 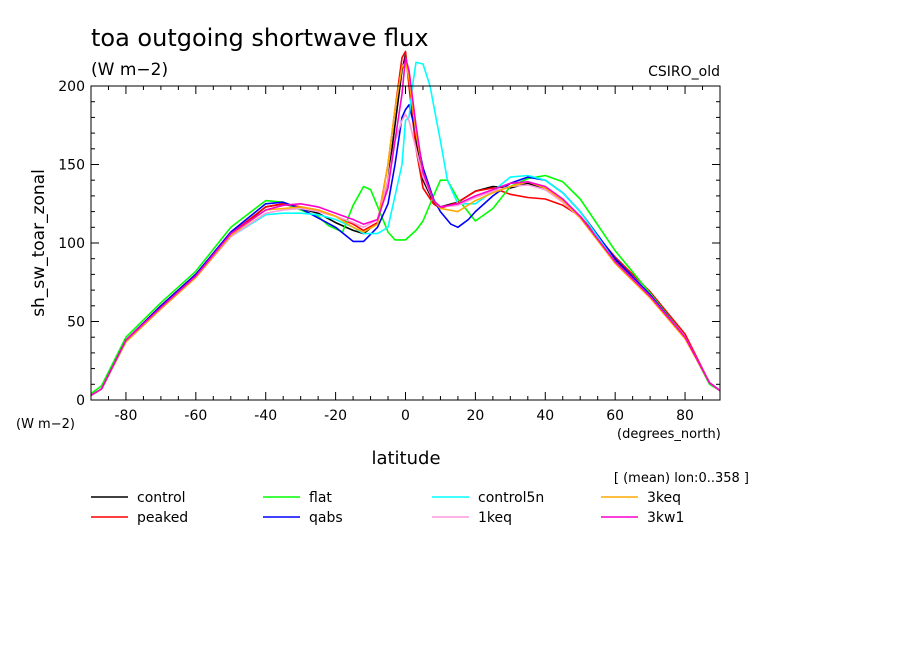 I want to click on x-tick-label: -80, so click(x=126, y=416).